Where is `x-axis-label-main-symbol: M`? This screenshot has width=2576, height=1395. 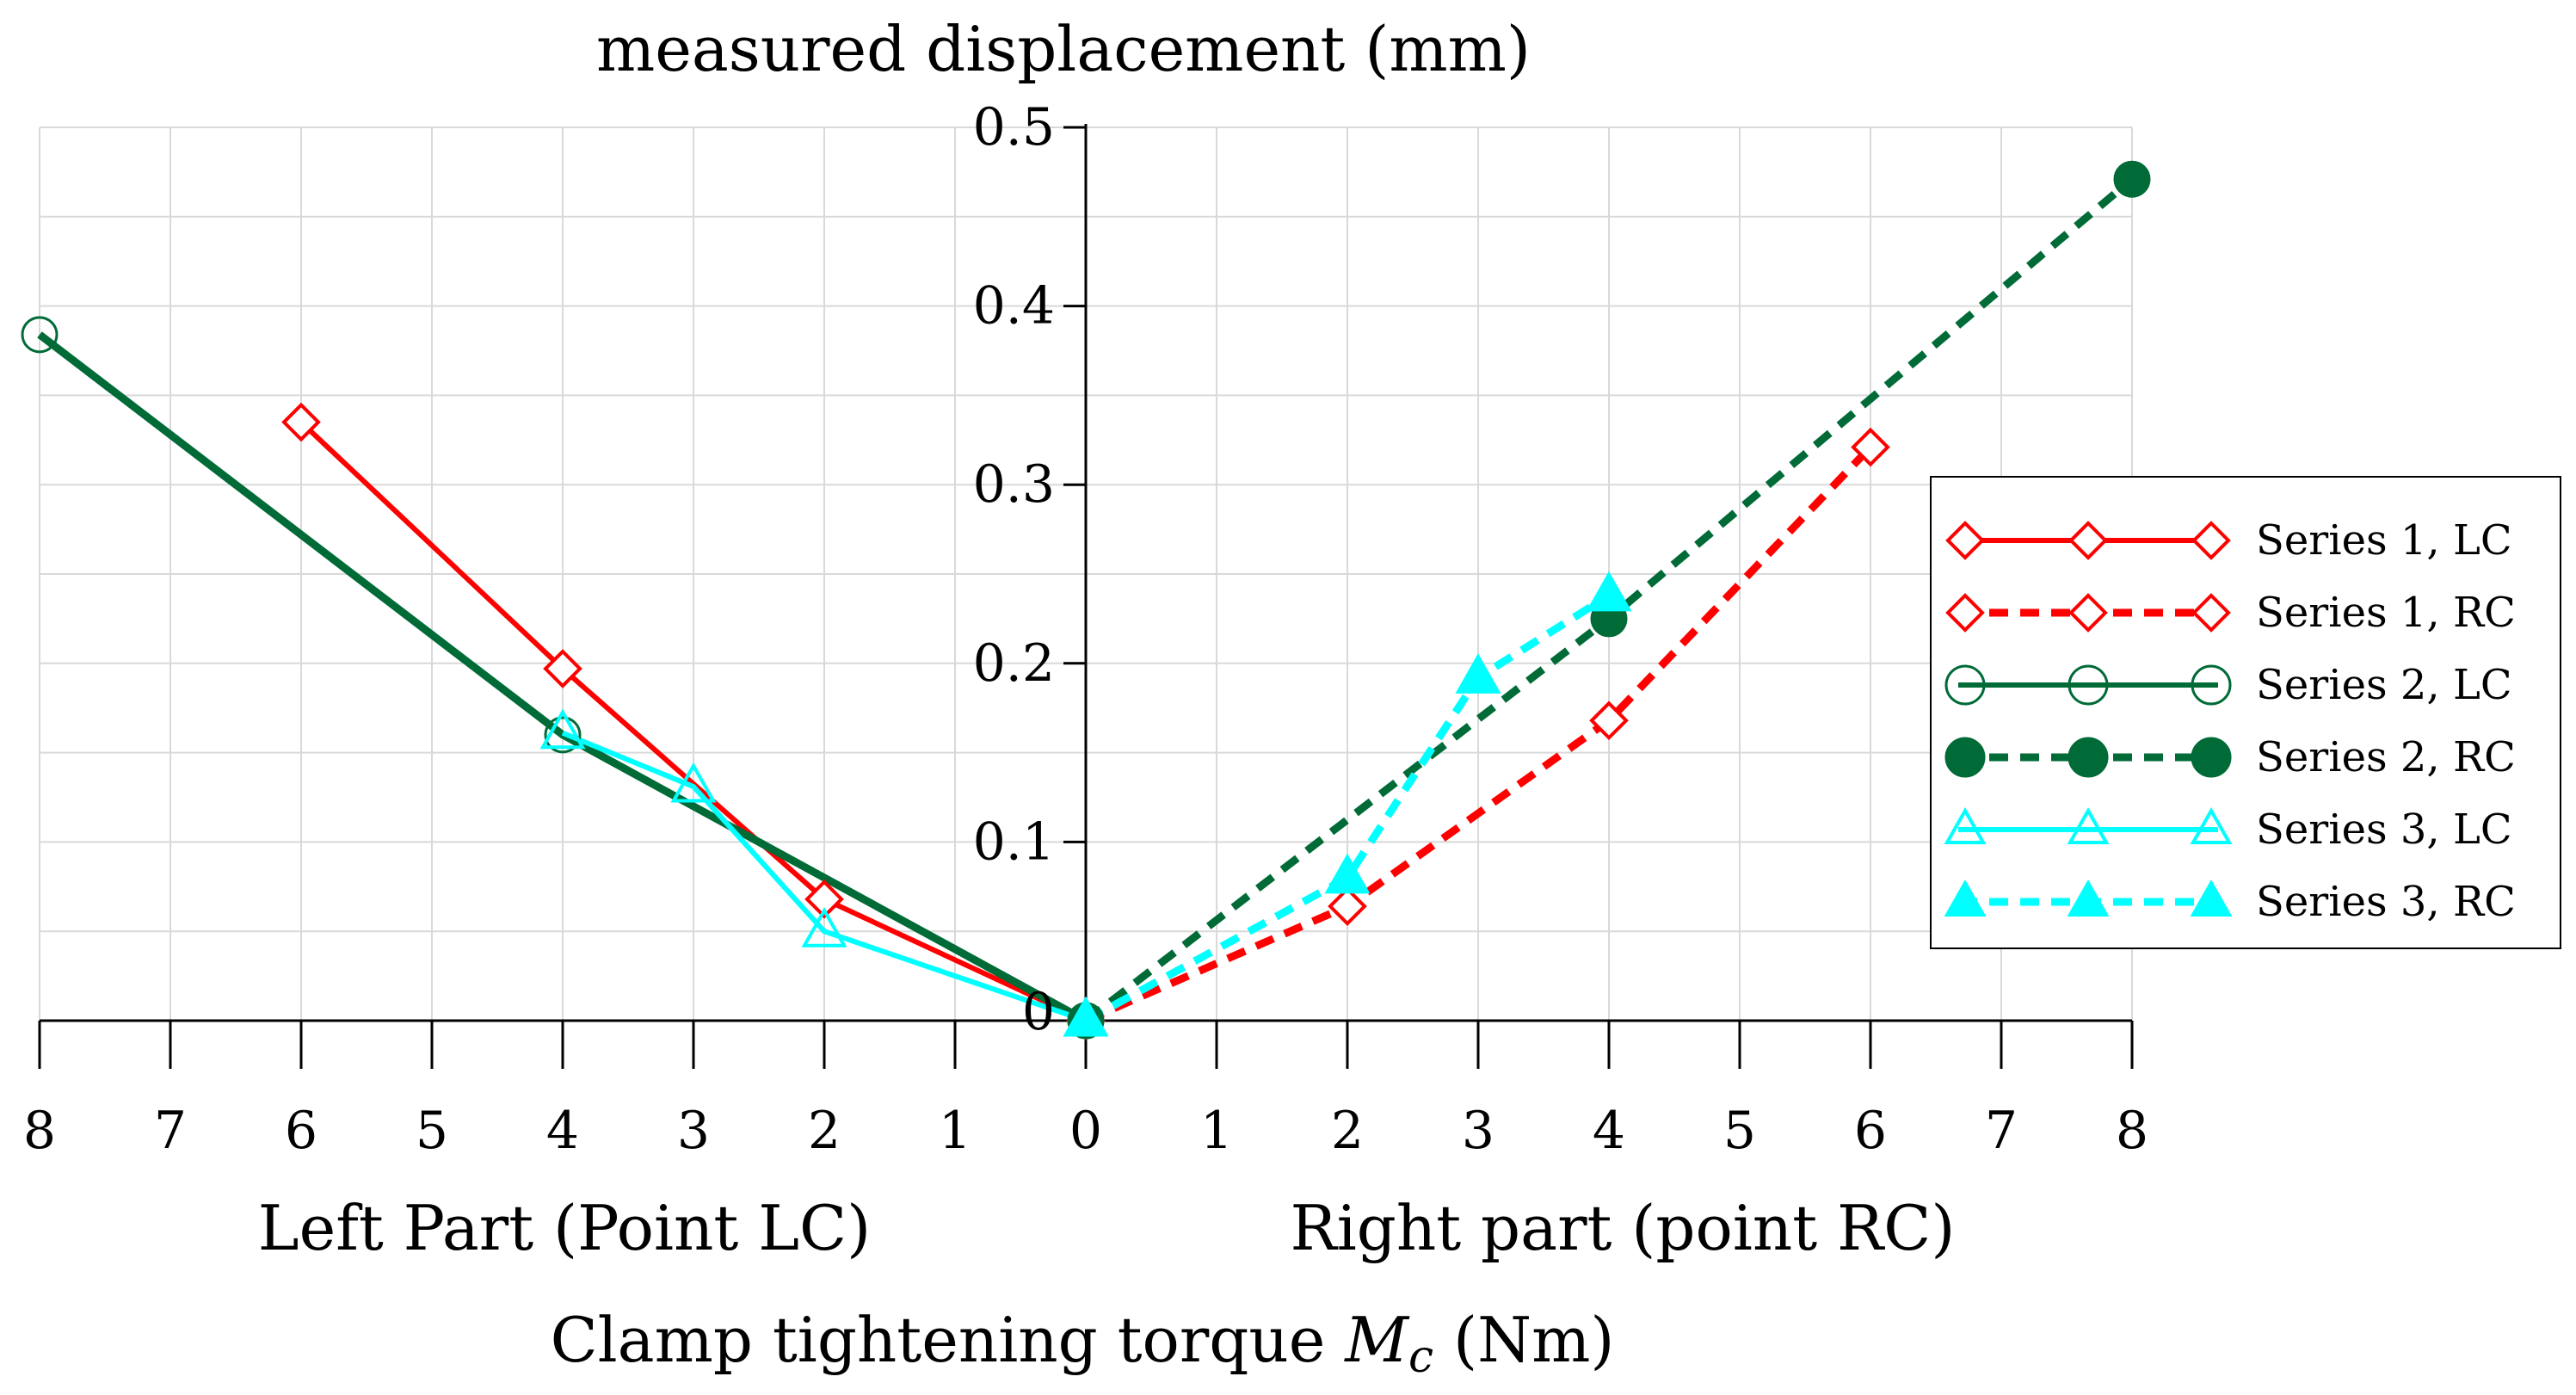 x-axis-label-main-symbol: M is located at coordinates (1376, 1340).